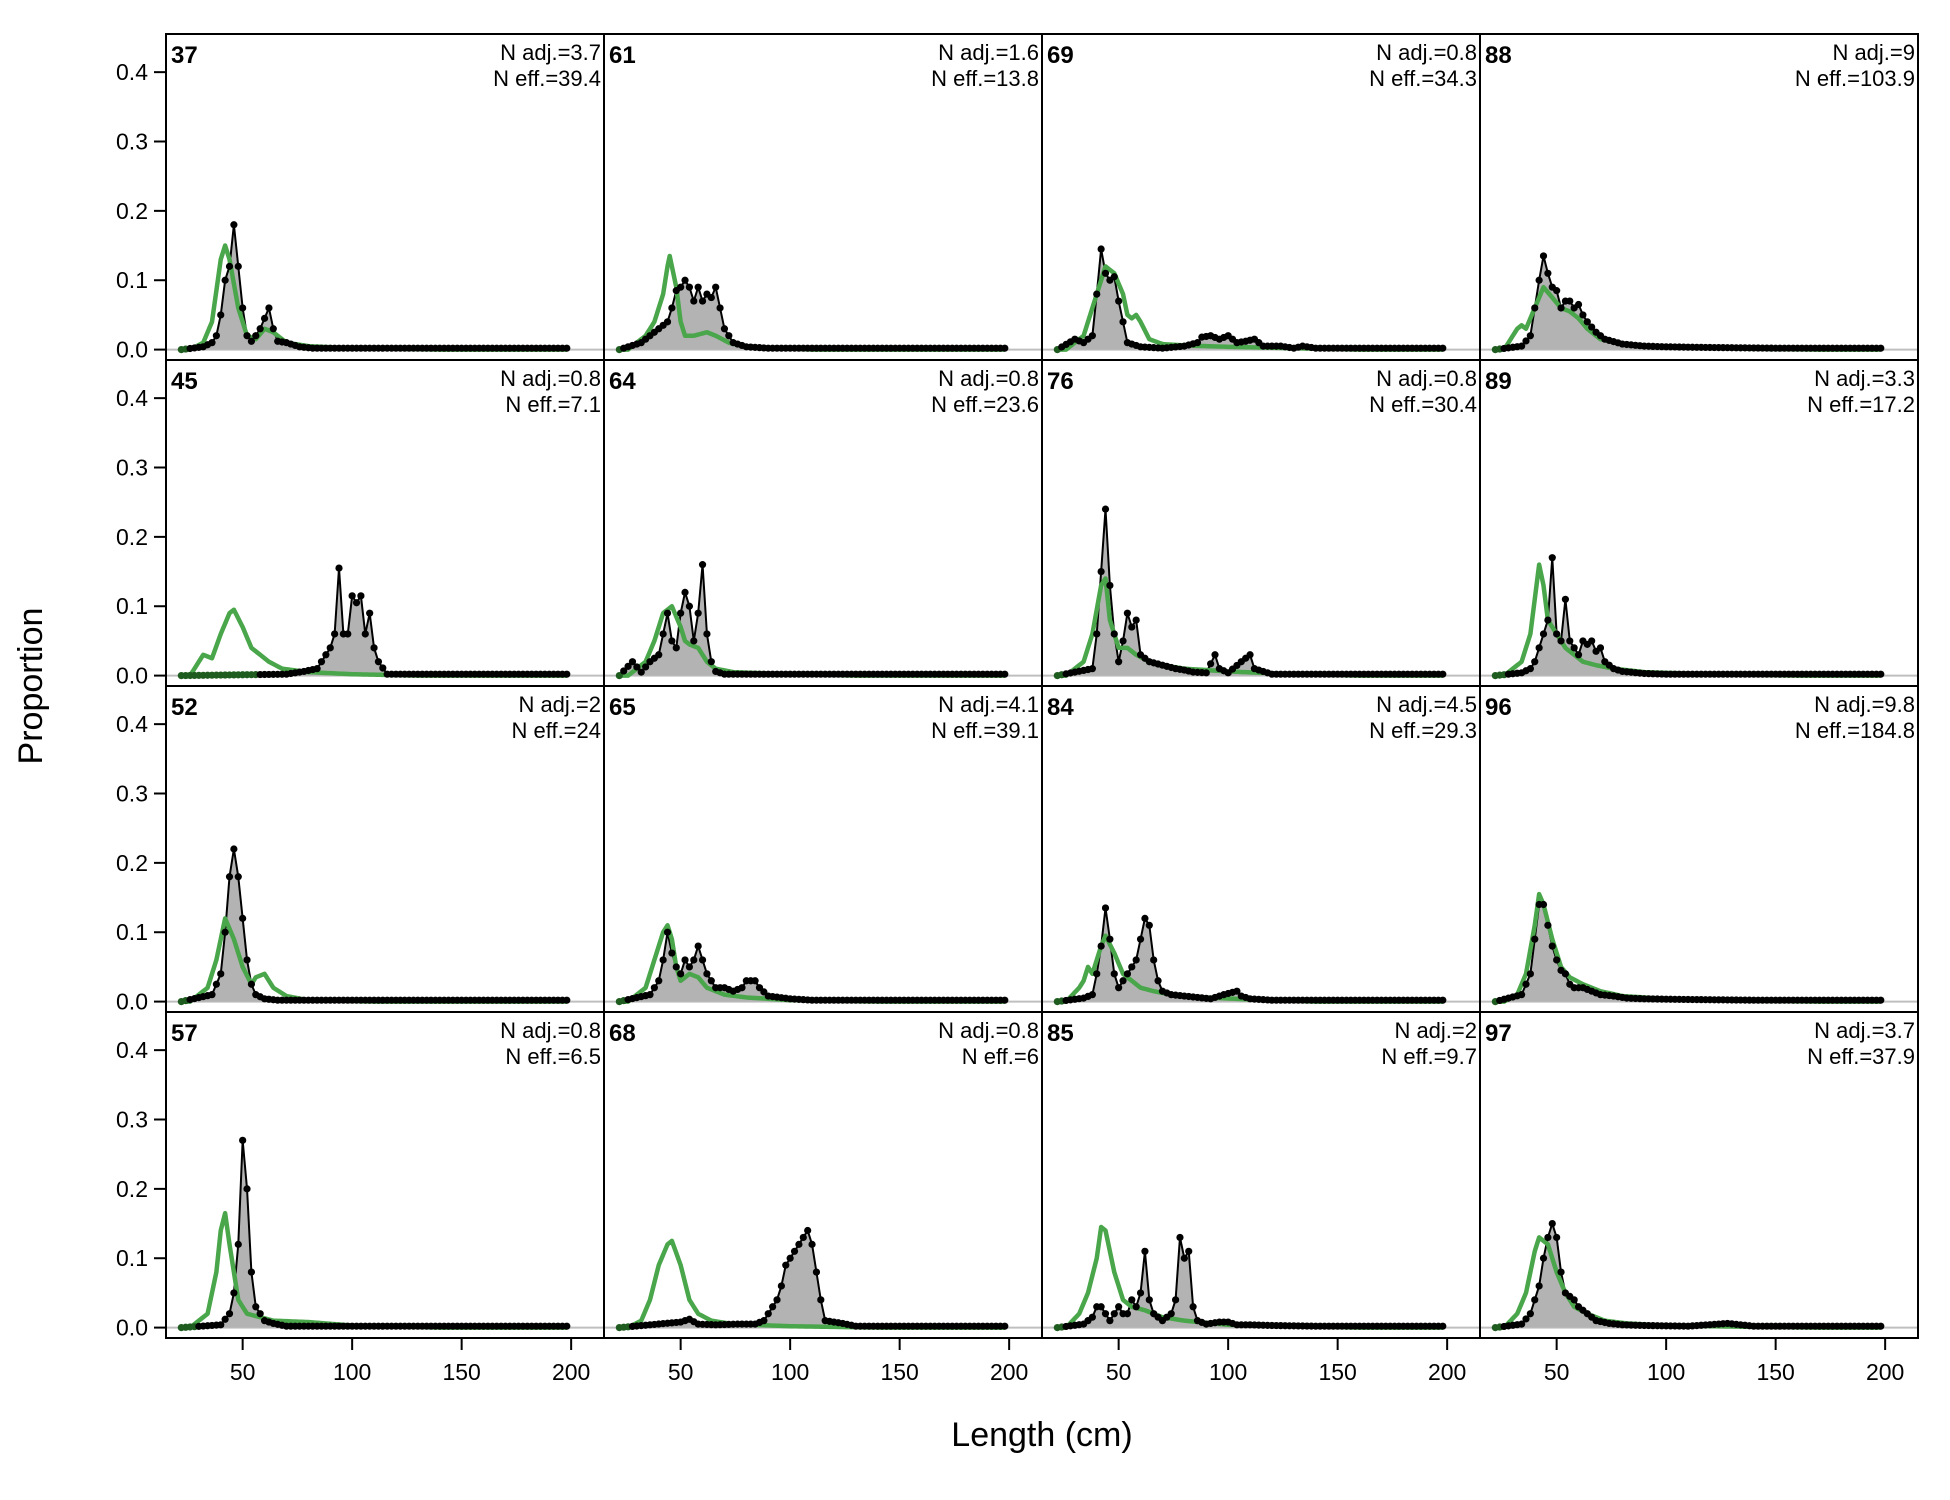  I want to click on panel-84: 84 N adj.=4.5N eff.=29.3, so click(1261, 849).